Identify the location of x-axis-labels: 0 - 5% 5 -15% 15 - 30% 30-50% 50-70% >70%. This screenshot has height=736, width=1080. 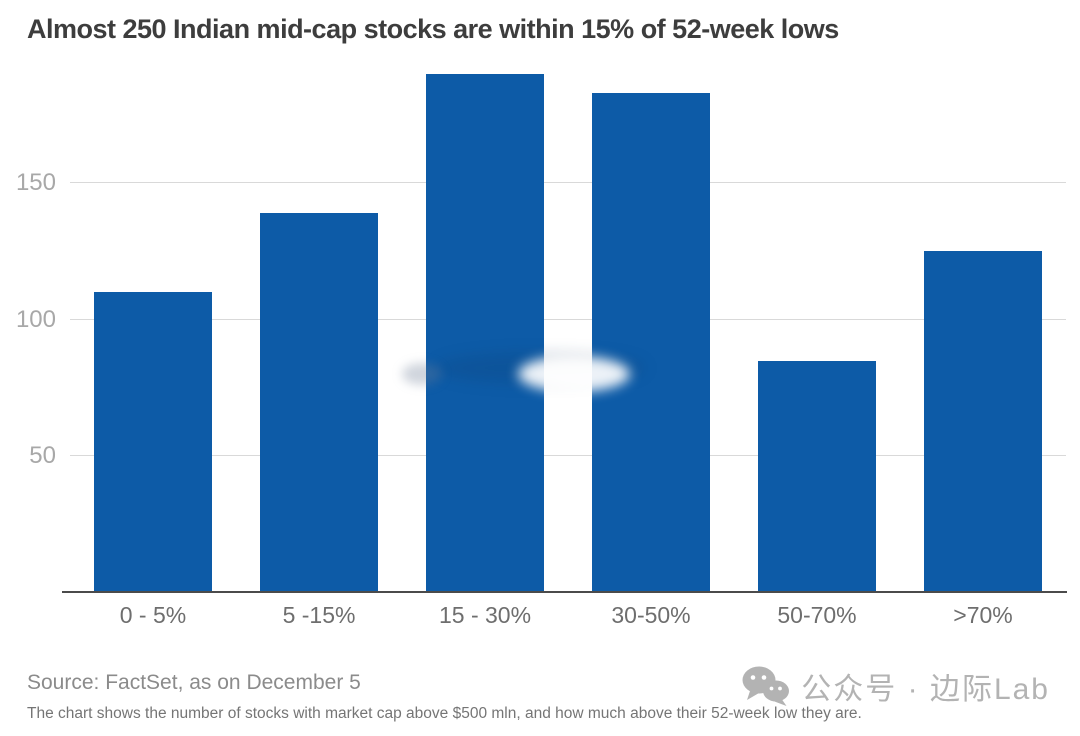
(568, 615).